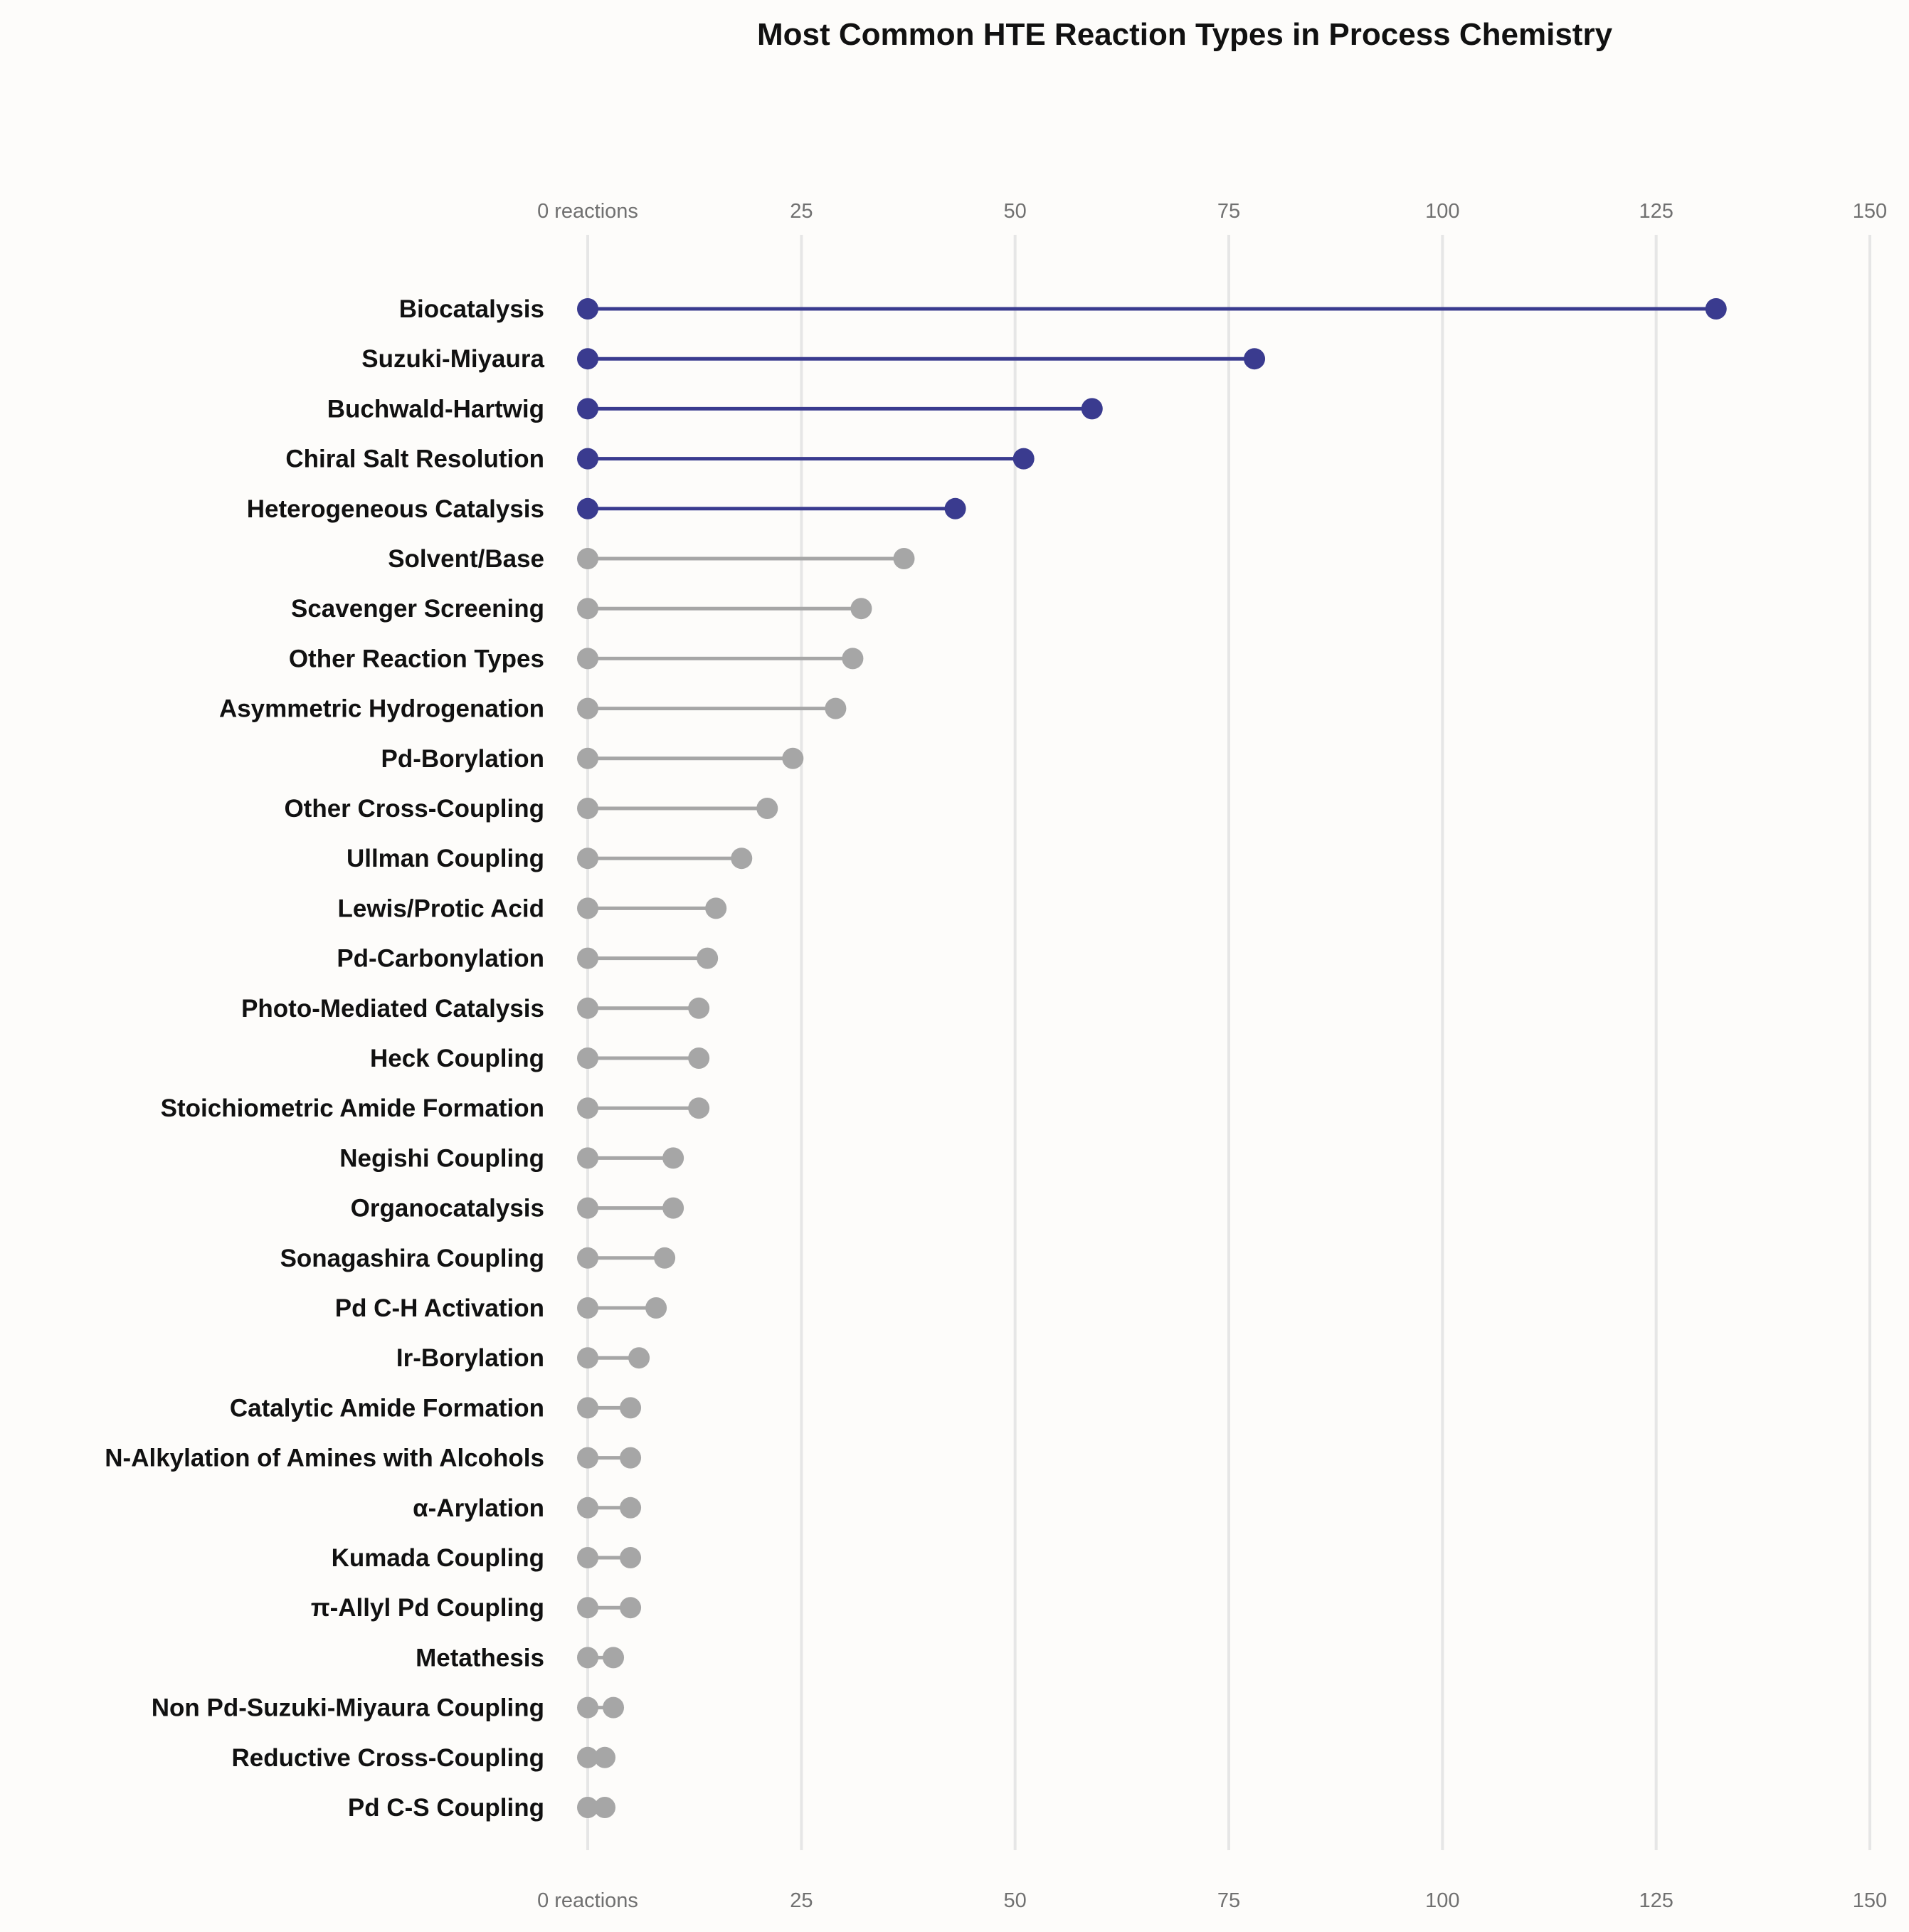 The width and height of the screenshot is (1909, 1932). What do you see at coordinates (381, 709) in the screenshot?
I see `category-label: Asymmetric Hydrogenation` at bounding box center [381, 709].